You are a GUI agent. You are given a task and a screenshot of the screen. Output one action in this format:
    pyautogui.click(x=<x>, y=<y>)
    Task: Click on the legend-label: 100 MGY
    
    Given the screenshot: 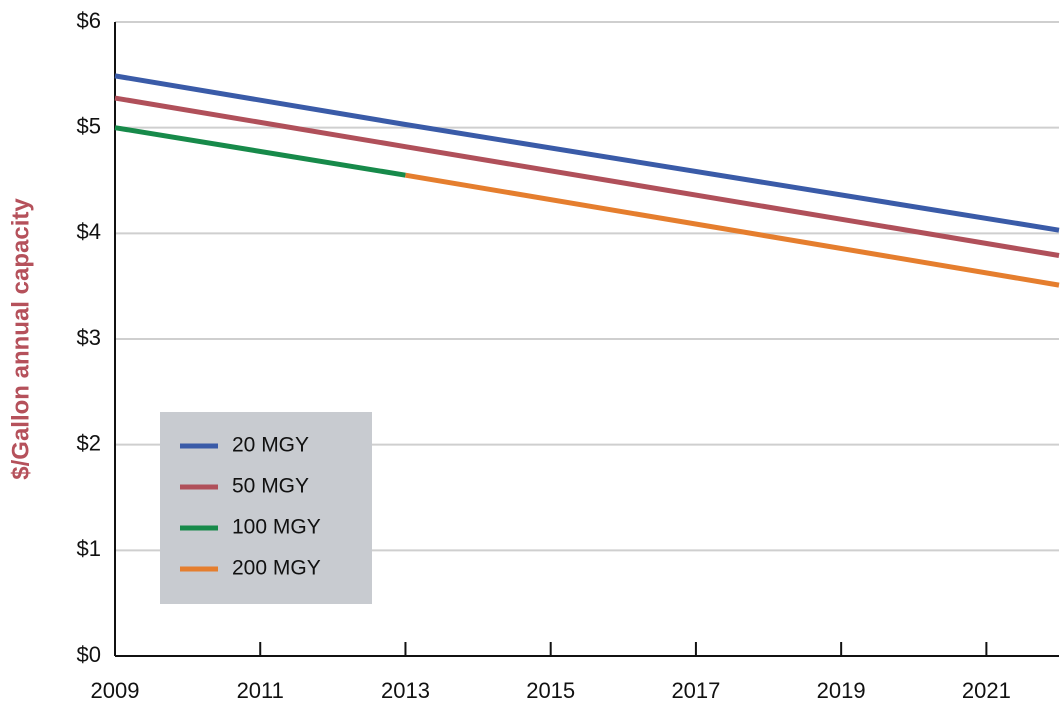 What is the action you would take?
    pyautogui.click(x=276, y=527)
    